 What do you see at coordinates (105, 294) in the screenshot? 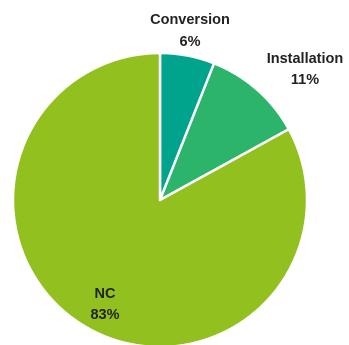
I see `label-nc-name: NC` at bounding box center [105, 294].